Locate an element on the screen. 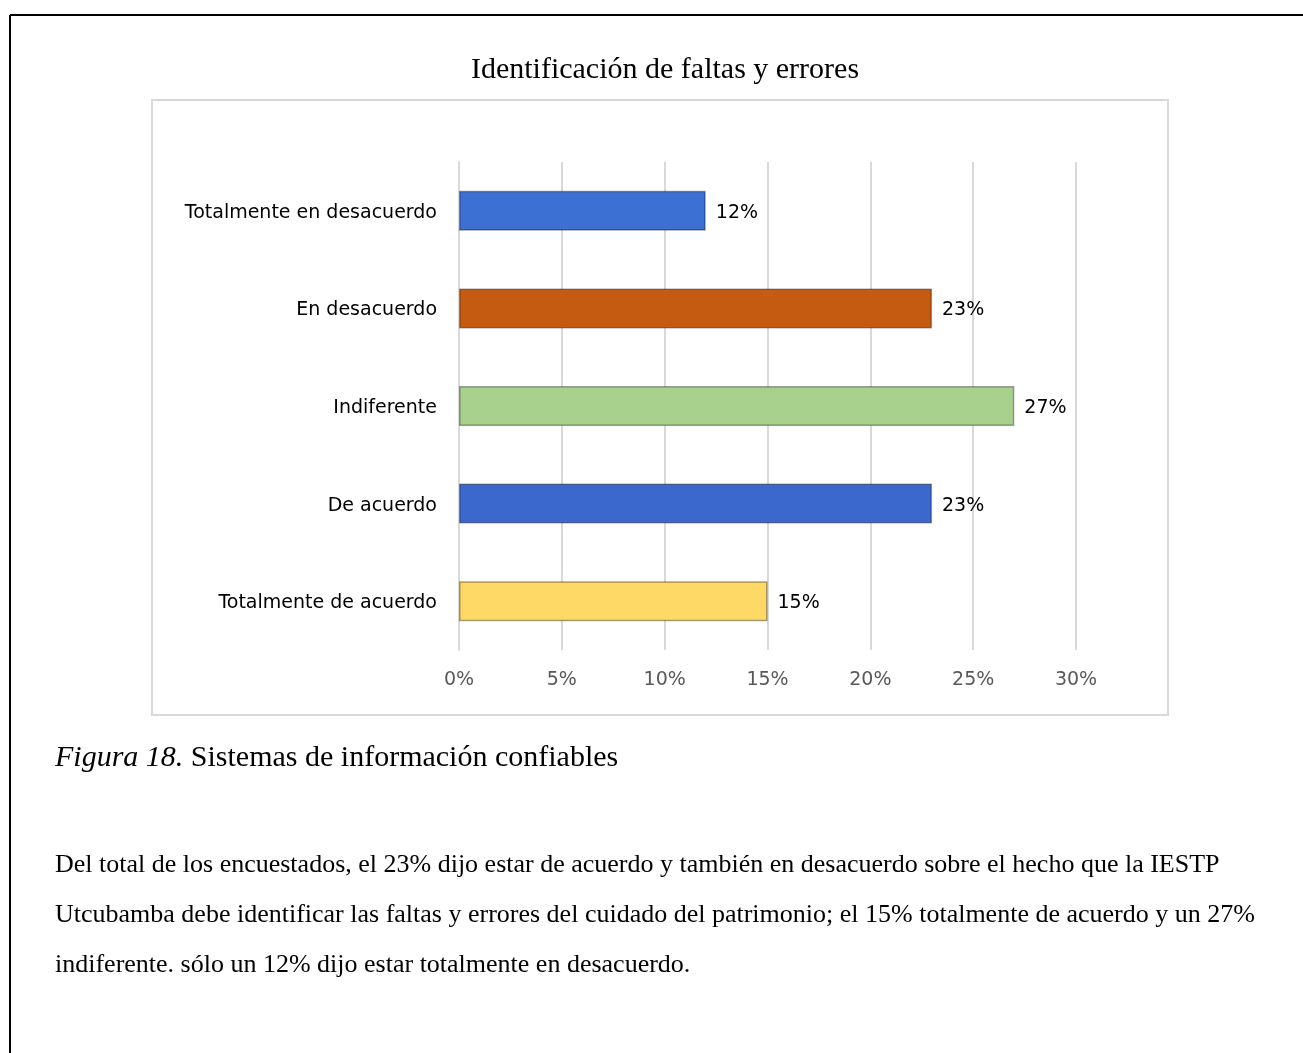 The height and width of the screenshot is (1053, 1303). y-tick-label: Totalmente de acuerdo is located at coordinates (327, 601).